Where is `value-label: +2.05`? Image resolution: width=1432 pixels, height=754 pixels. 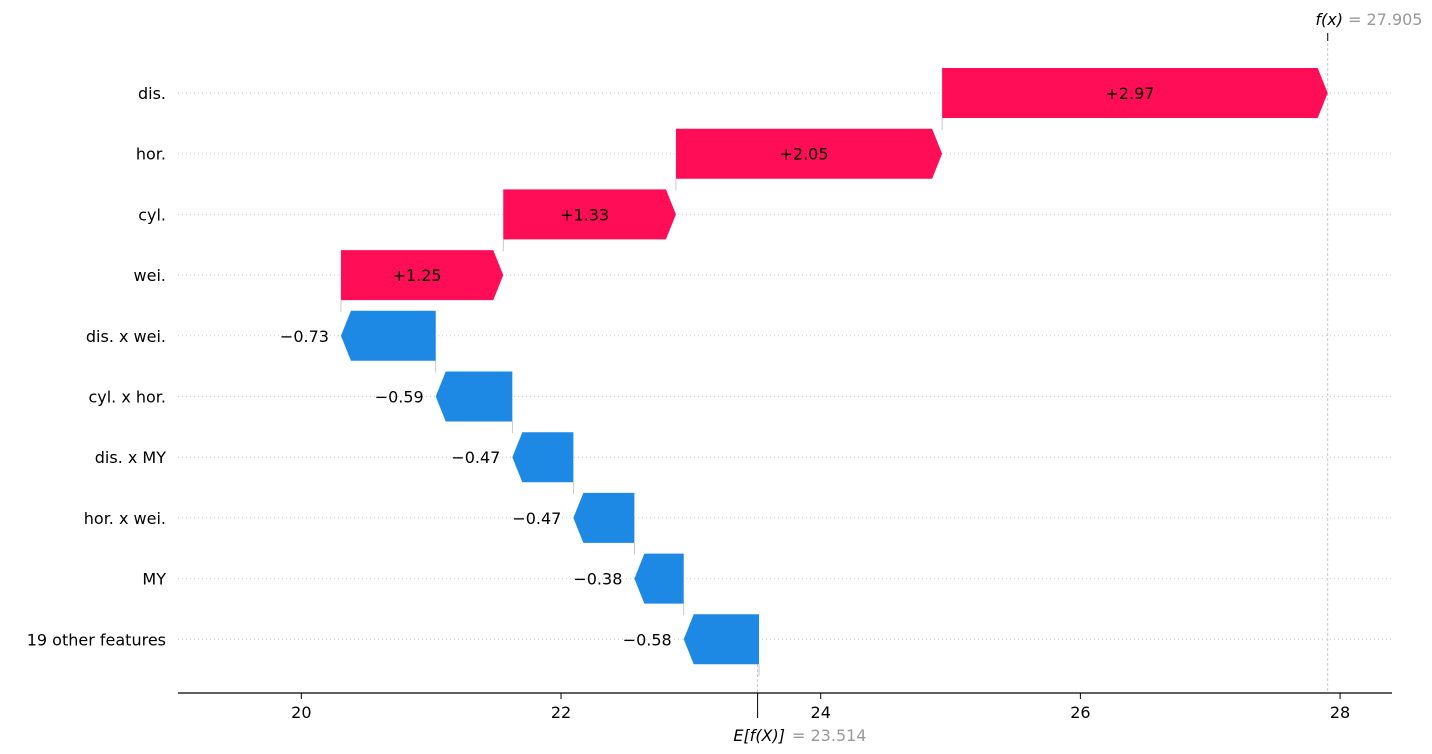
value-label: +2.05 is located at coordinates (804, 154).